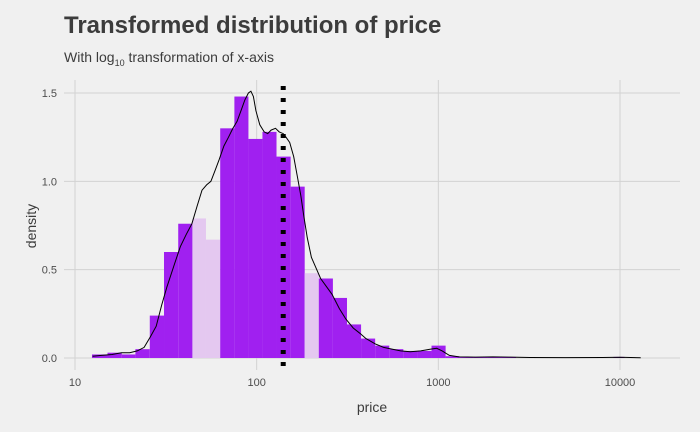  Describe the element at coordinates (75, 383) in the screenshot. I see `x-tick-label-0: 10` at that location.